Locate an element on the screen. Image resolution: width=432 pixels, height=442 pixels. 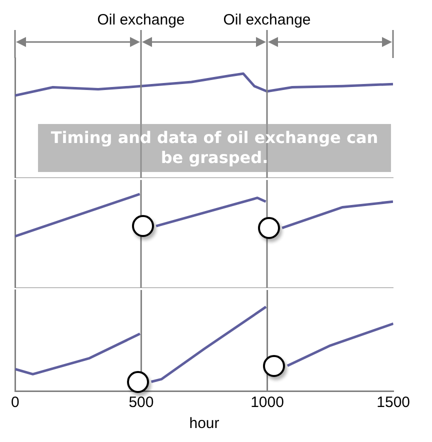
x-tick-label: 500 is located at coordinates (141, 403).